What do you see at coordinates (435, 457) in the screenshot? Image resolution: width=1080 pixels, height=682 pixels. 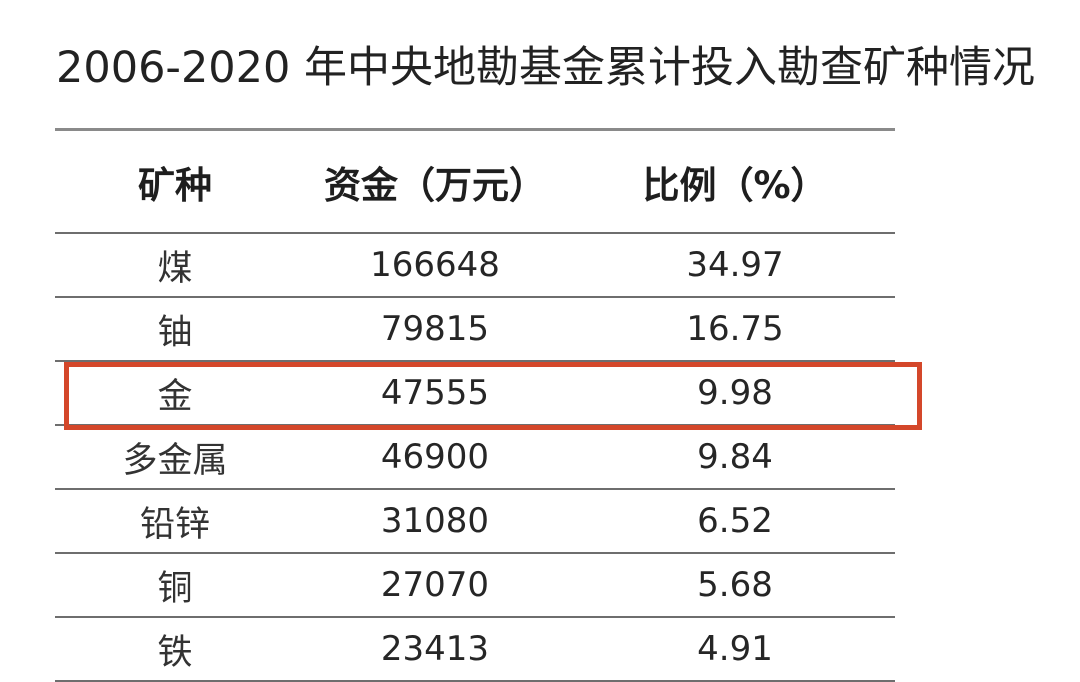 I see `funding-cell: 46900` at bounding box center [435, 457].